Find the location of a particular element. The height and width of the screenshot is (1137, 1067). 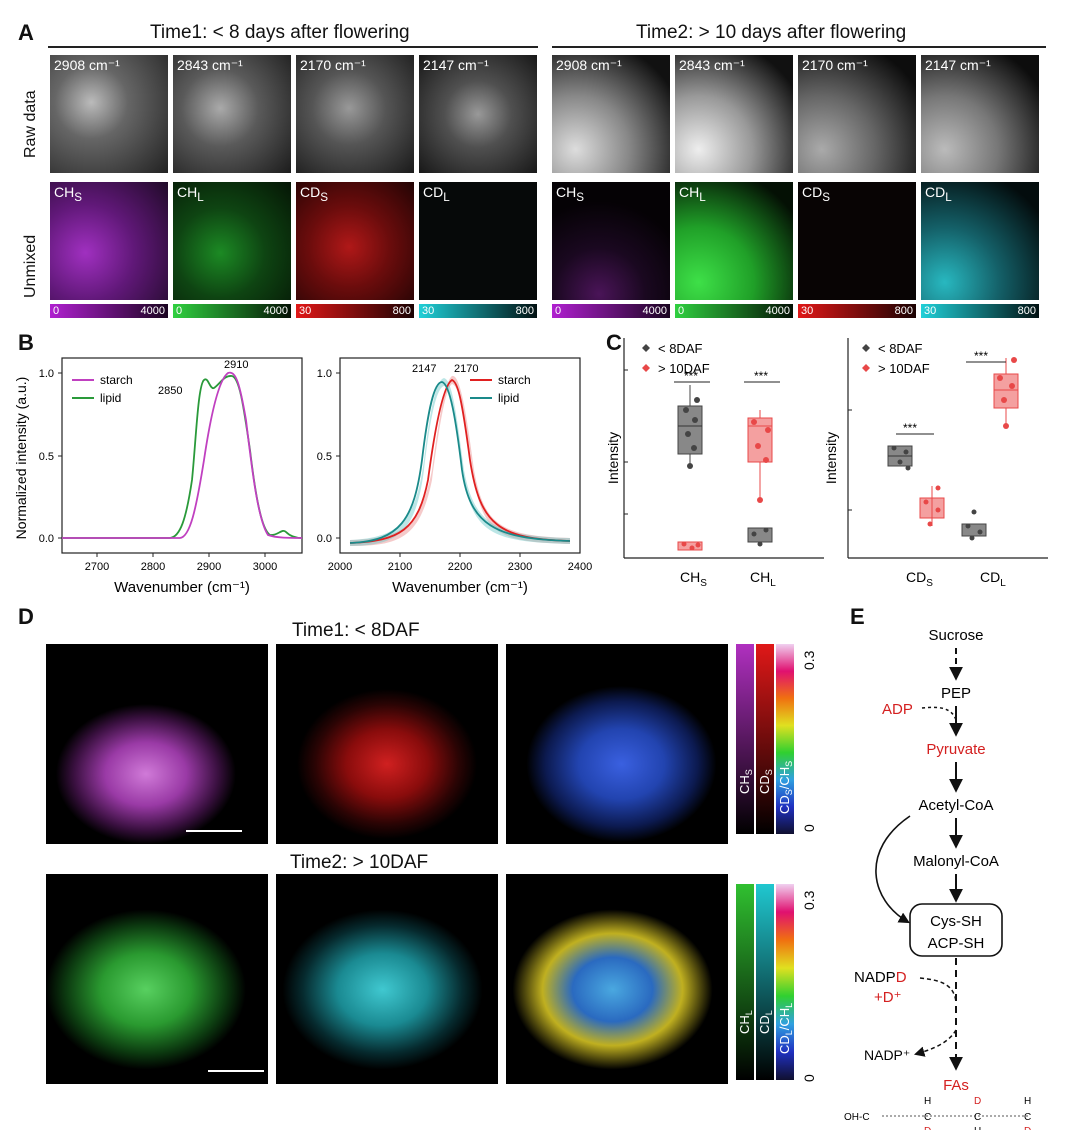

left-ytick: 1.0 is located at coordinates (46, 374).